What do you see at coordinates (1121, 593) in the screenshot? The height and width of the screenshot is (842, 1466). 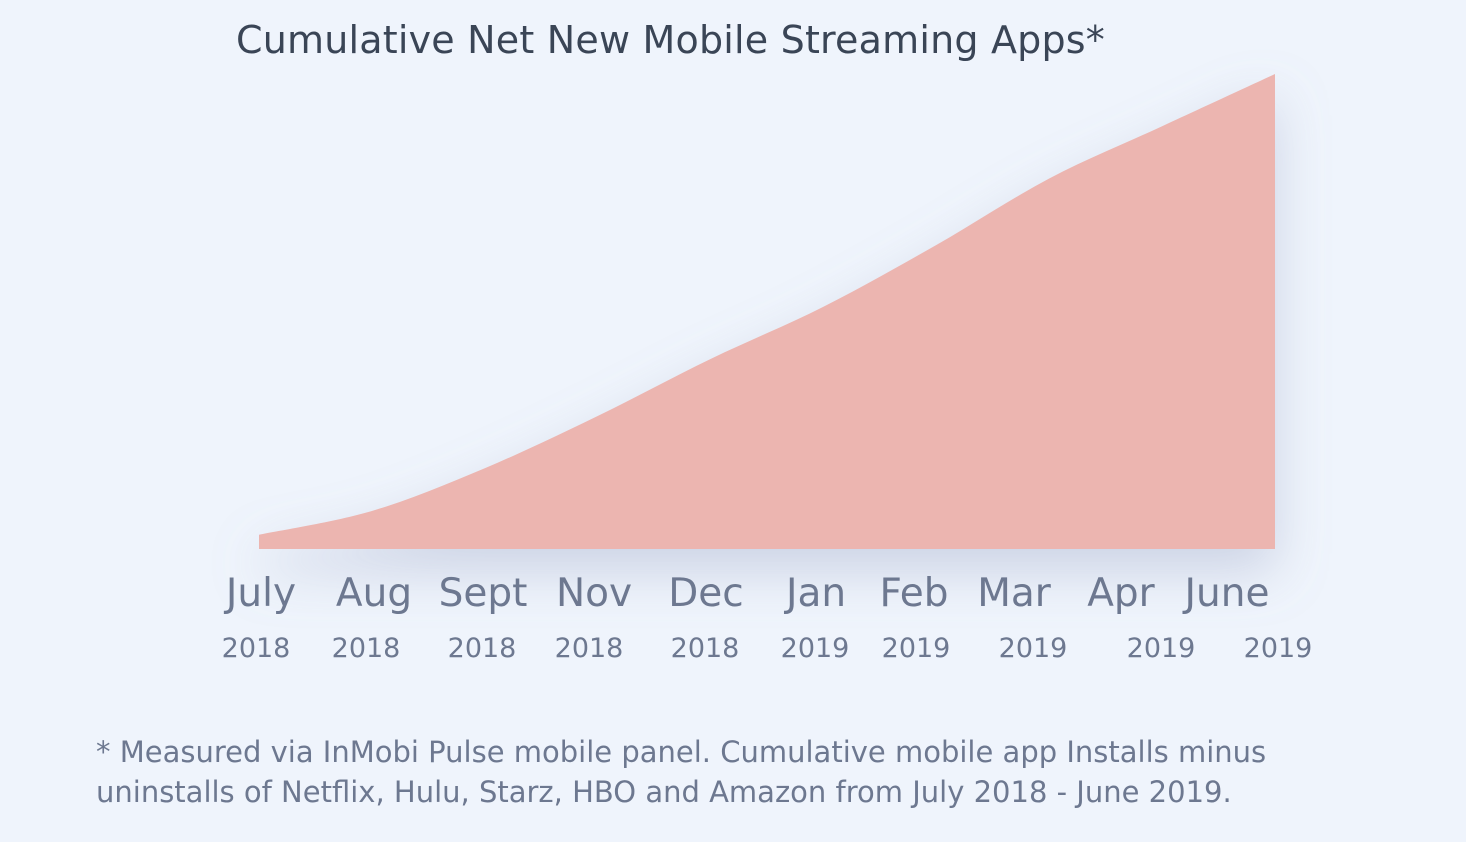 I see `x-tick-month: Apr` at bounding box center [1121, 593].